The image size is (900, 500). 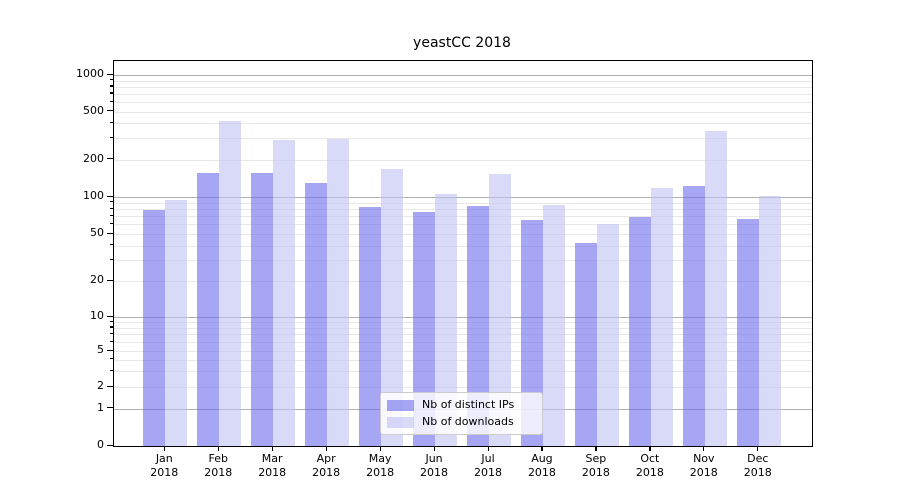 I want to click on x-tick-label-jun-2018: Jun 2018, so click(x=434, y=465).